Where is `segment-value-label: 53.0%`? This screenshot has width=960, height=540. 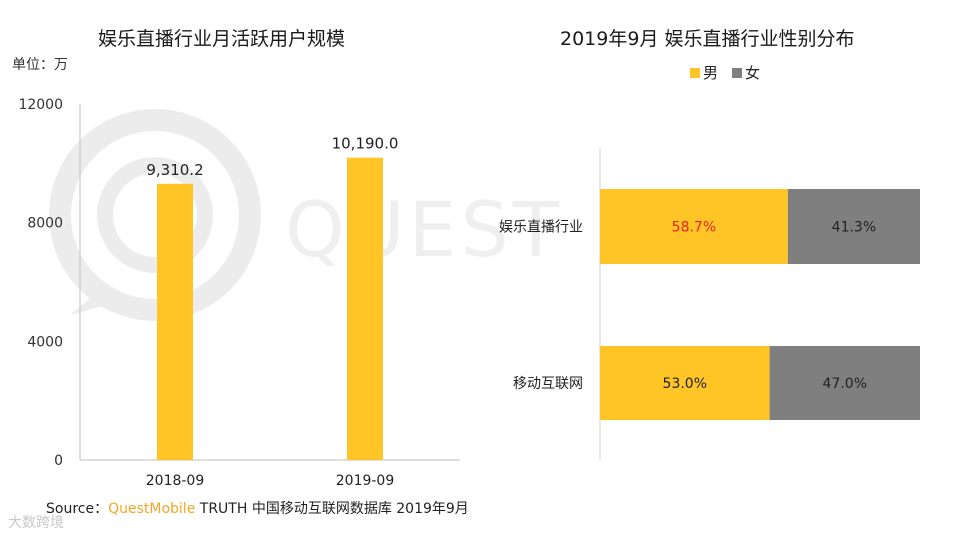
segment-value-label: 53.0% is located at coordinates (685, 384).